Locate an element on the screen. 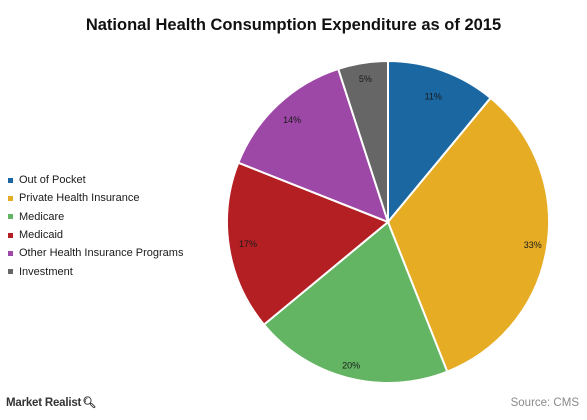 Image resolution: width=587 pixels, height=420 pixels. slice-label: 17% is located at coordinates (248, 244).